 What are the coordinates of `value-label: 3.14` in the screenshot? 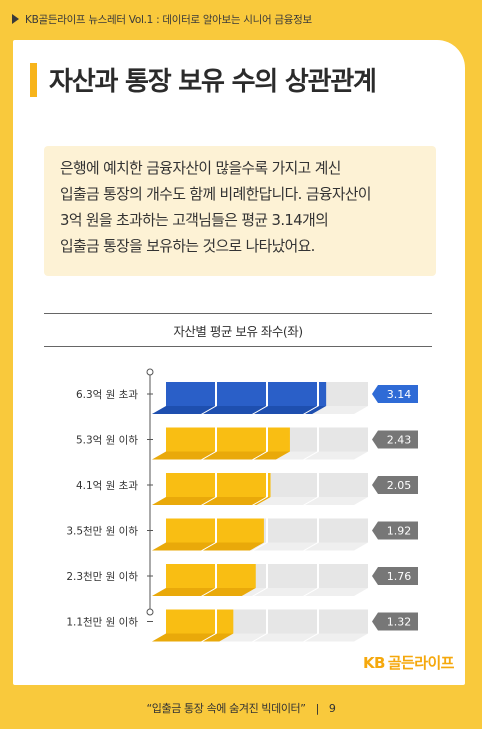 It's located at (399, 394).